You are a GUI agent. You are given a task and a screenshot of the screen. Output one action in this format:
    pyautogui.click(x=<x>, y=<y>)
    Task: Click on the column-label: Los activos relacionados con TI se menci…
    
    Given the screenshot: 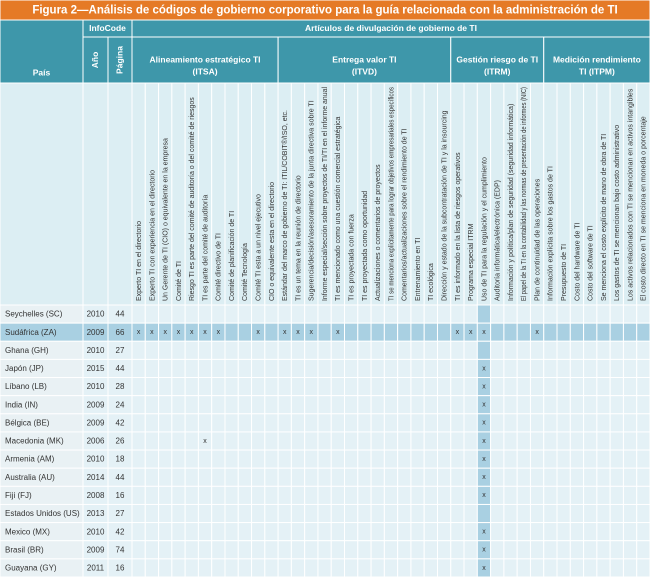 What is the action you would take?
    pyautogui.click(x=630, y=194)
    